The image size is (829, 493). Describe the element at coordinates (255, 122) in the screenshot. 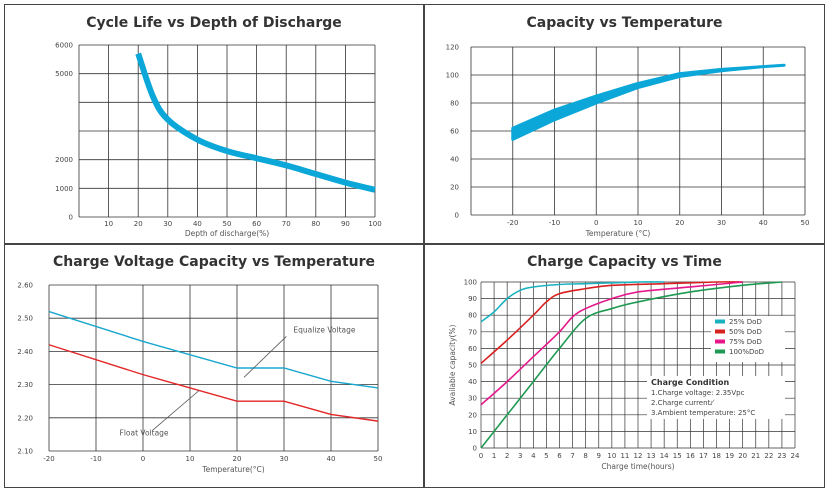

I see `cycle-life-series-line` at that location.